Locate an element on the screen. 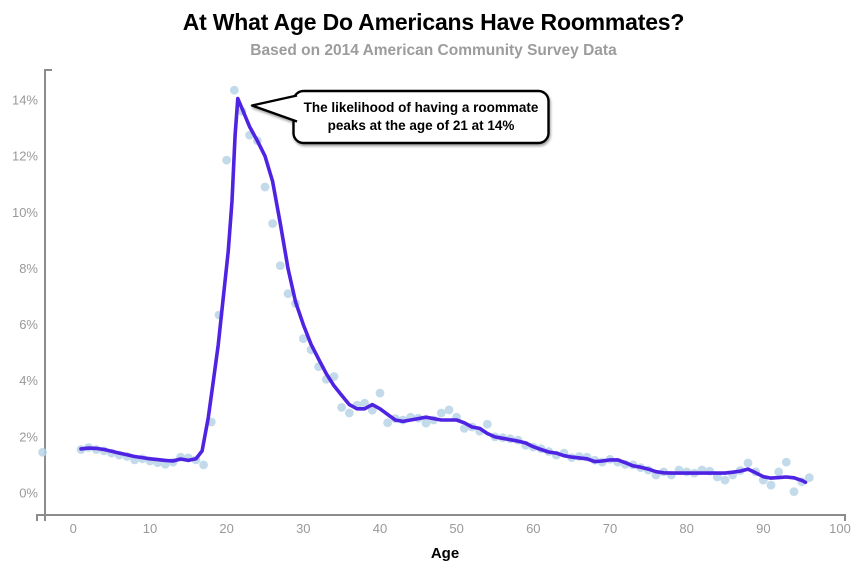 Image resolution: width=867 pixels, height=578 pixels. x-tick-label: 50 is located at coordinates (456, 528).